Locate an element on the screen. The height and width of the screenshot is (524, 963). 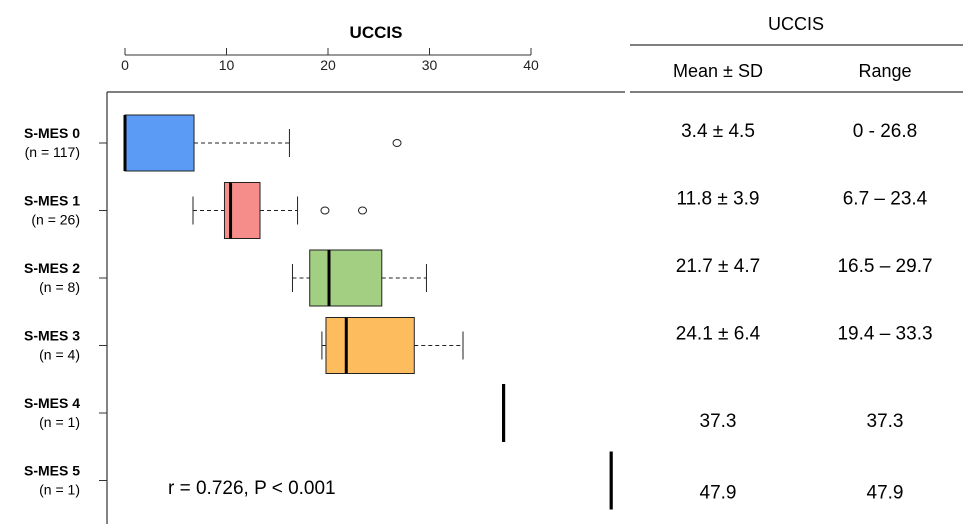
group-label: S-MES 5 is located at coordinates (52, 471).